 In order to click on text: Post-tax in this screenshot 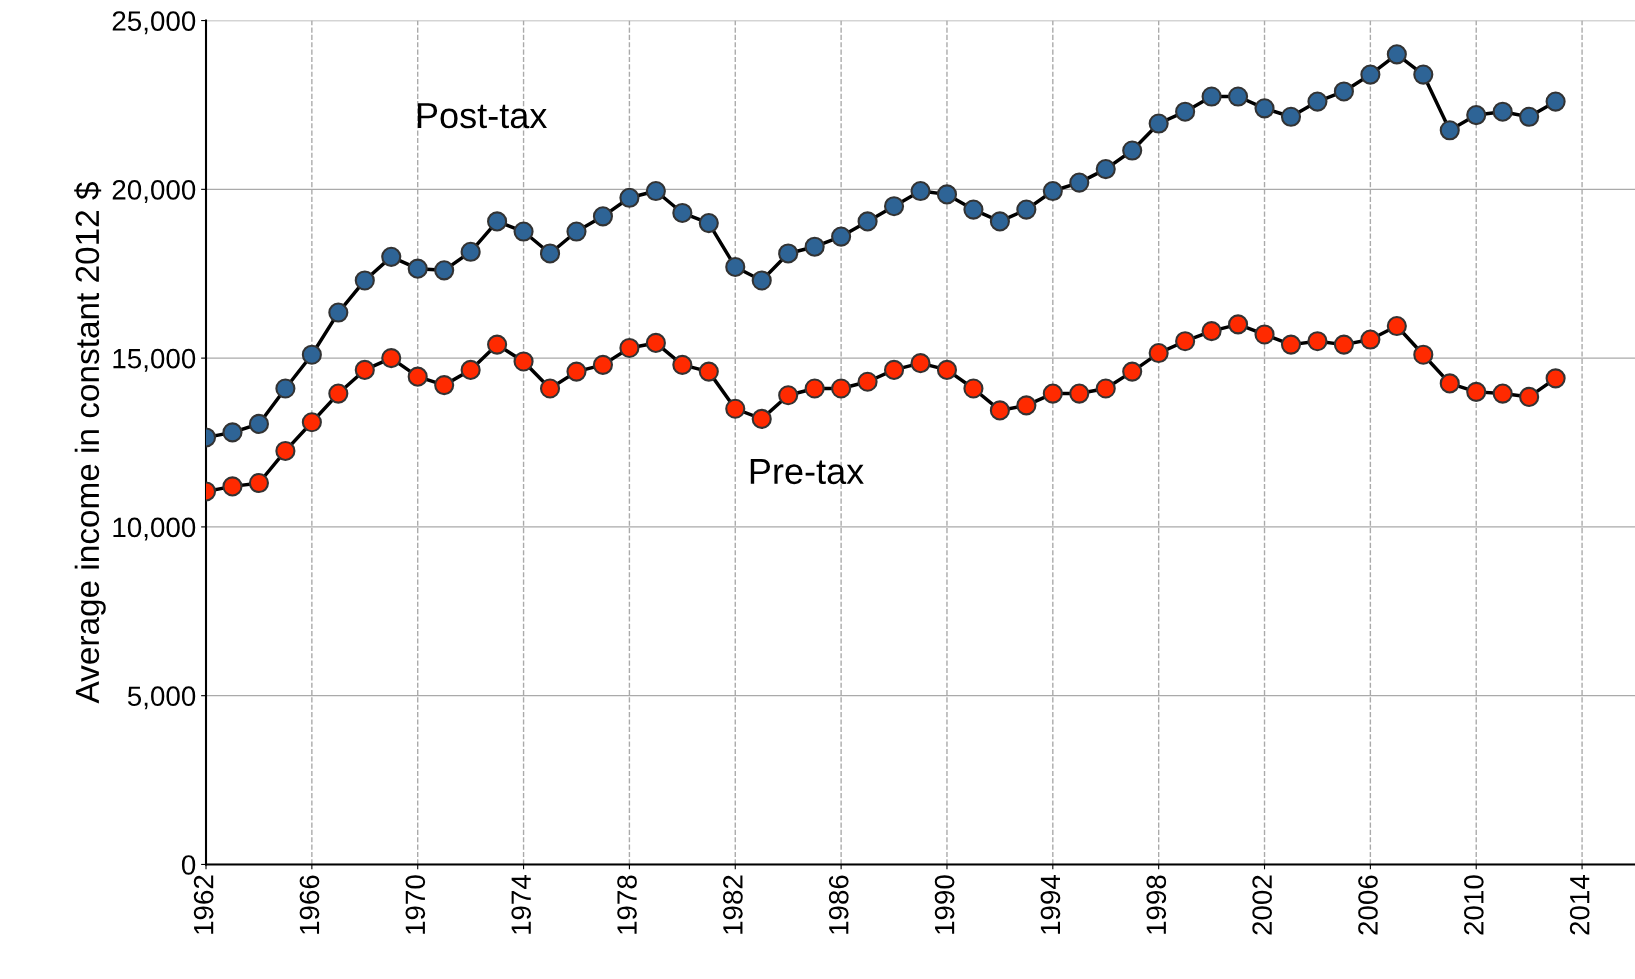, I will do `click(482, 116)`.